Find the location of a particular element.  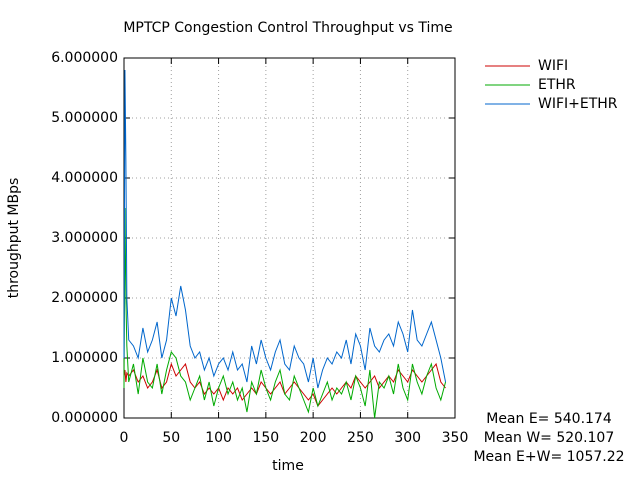

annotation: Mean E+W= 1057.22 is located at coordinates (548, 457).